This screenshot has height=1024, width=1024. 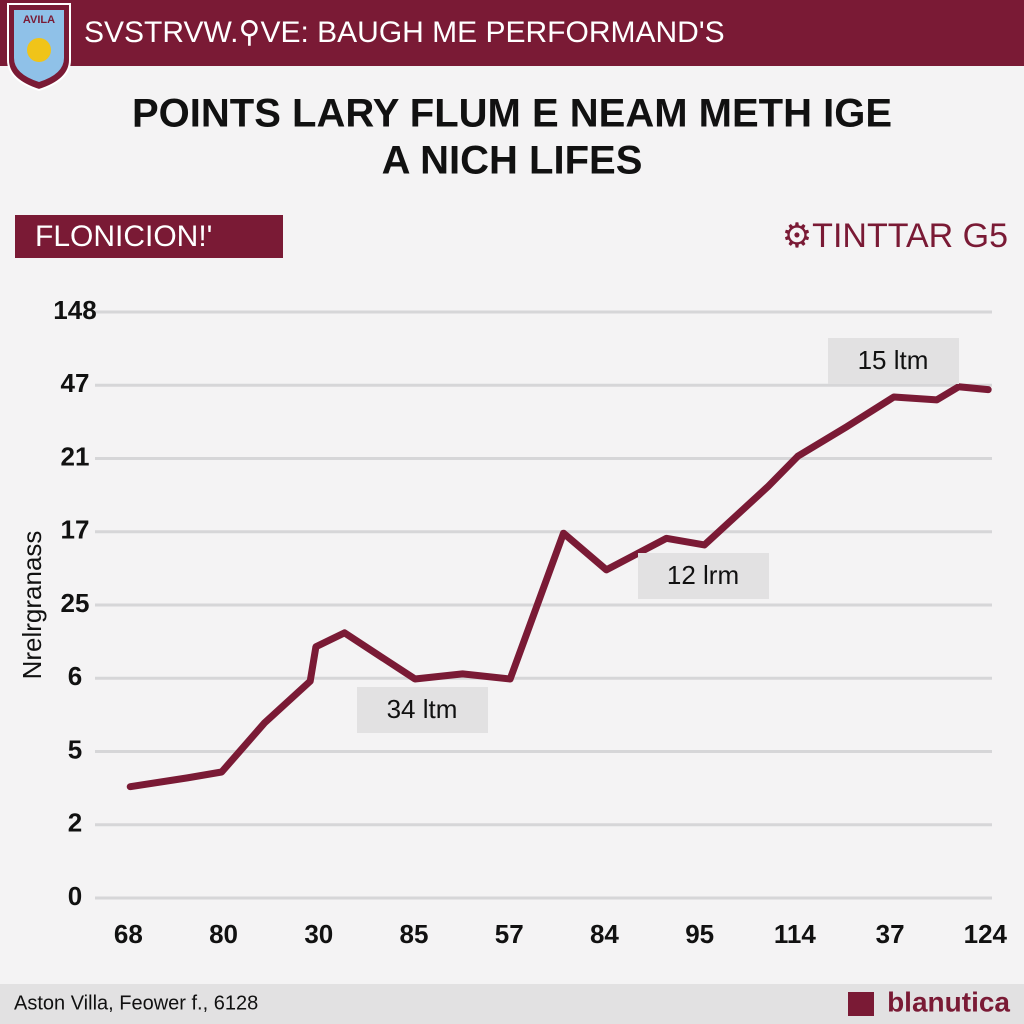 I want to click on badge-text: FLONICION!', so click(x=123, y=236).